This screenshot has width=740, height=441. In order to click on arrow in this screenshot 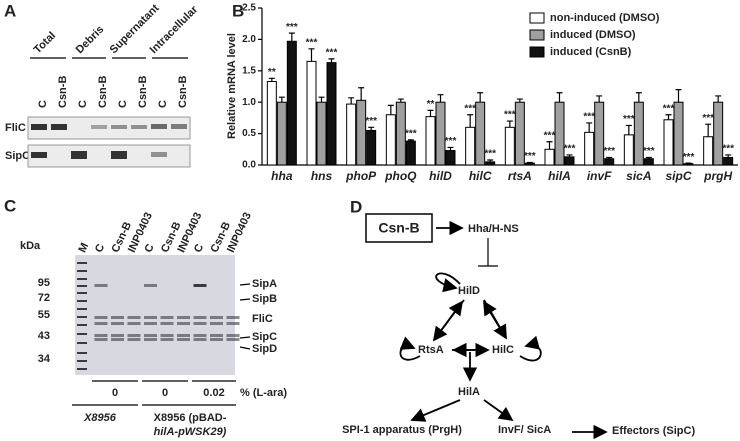, I will do `click(498, 410)`.